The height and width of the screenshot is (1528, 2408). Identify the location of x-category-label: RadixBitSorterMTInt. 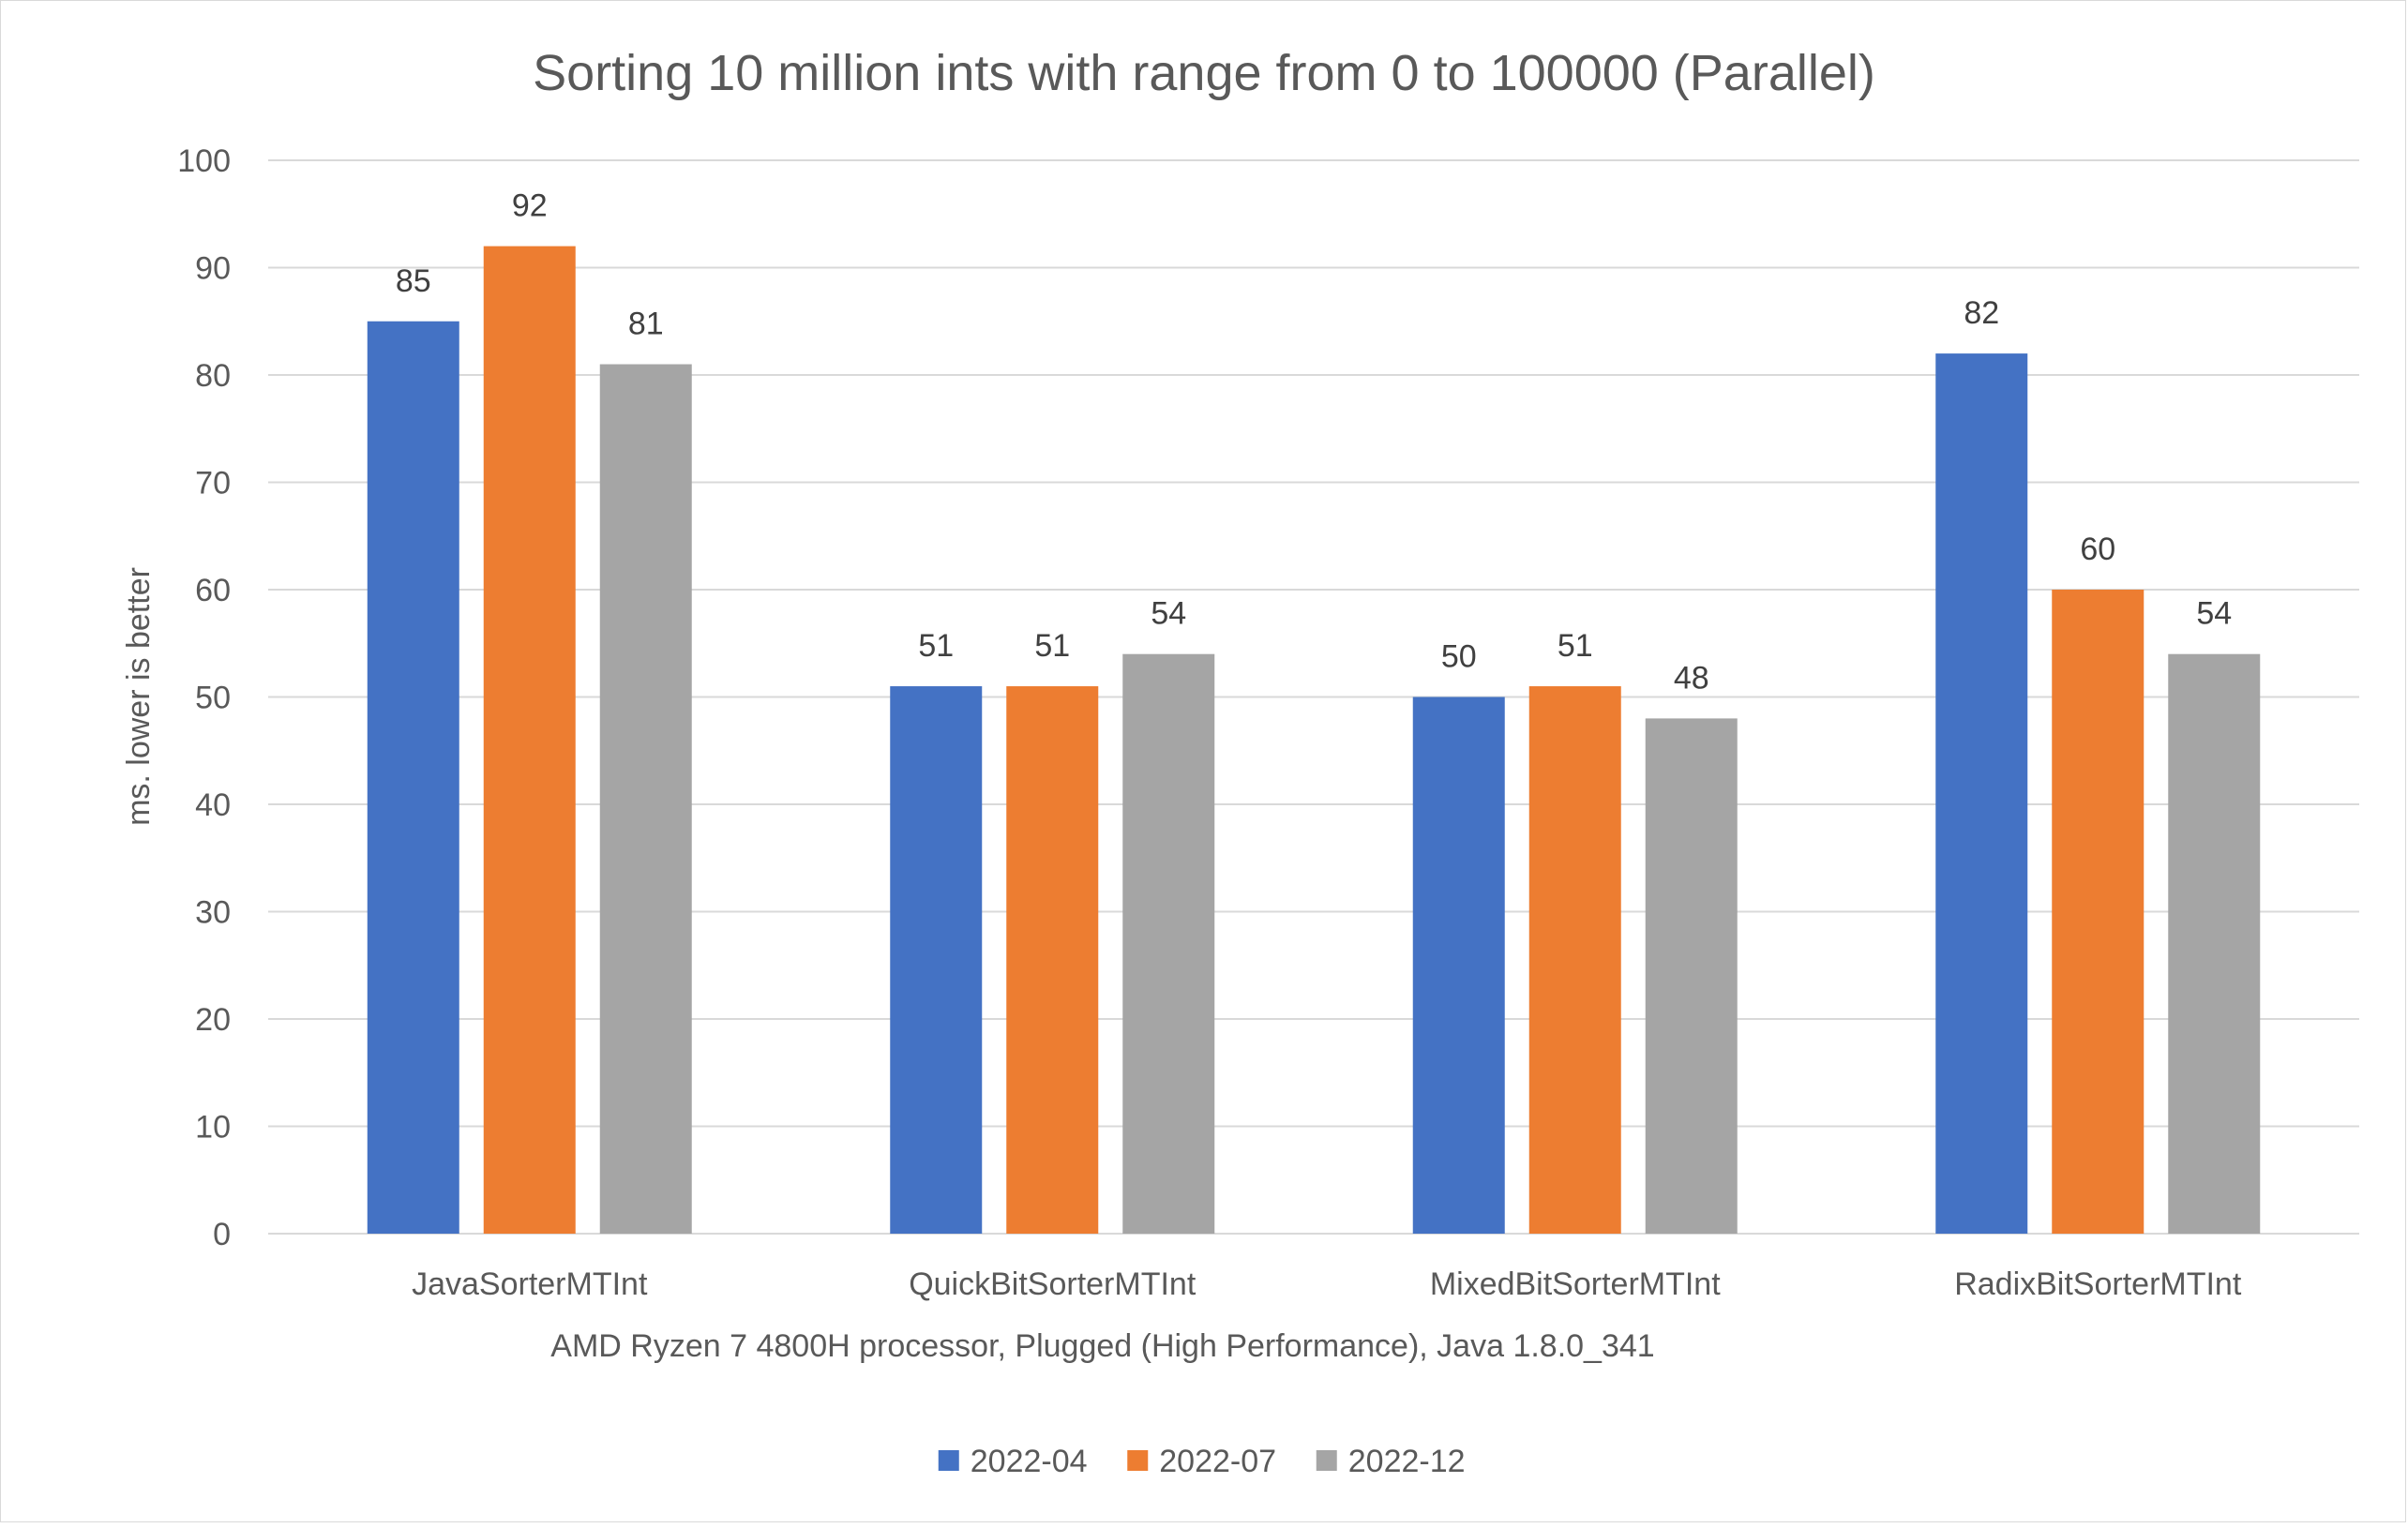
(2098, 1284).